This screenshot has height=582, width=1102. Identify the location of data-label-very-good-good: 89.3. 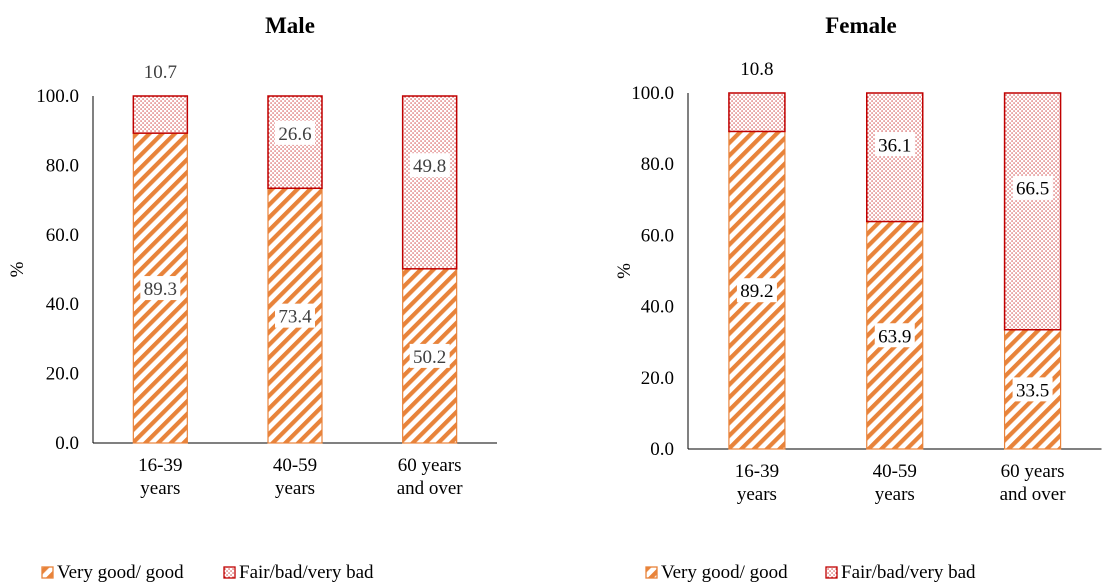
(160, 289).